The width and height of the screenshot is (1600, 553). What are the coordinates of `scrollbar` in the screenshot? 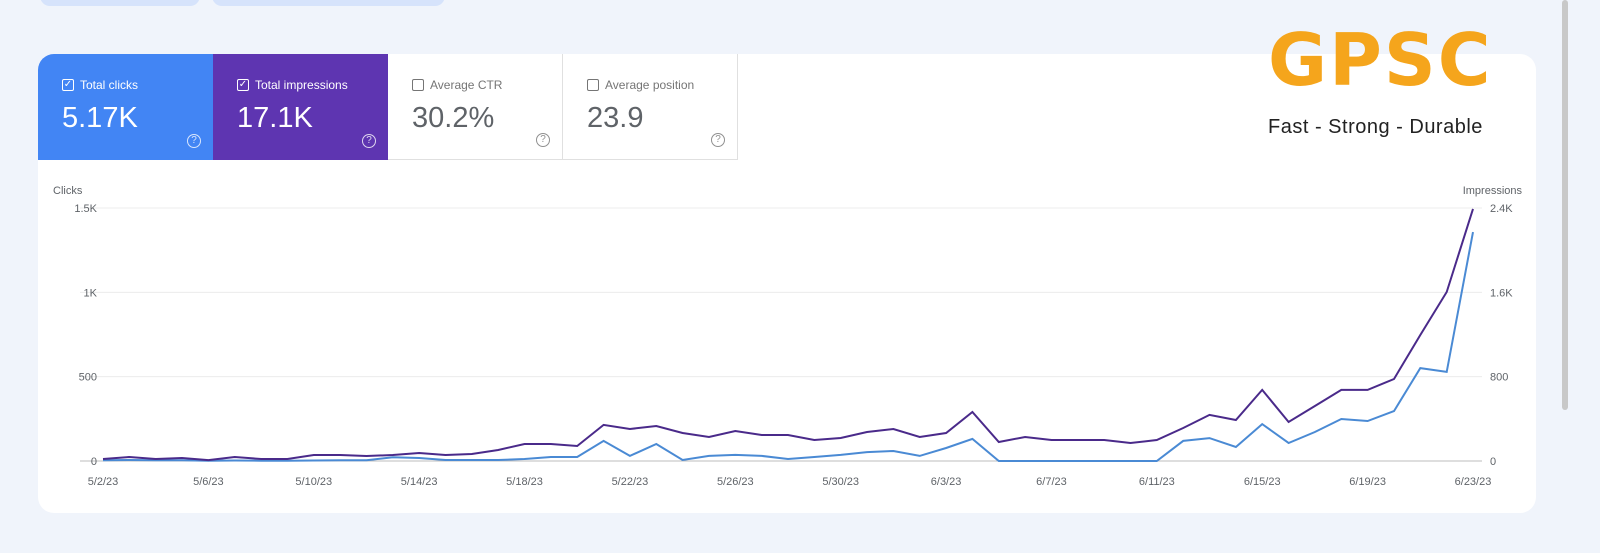 It's located at (1565, 205).